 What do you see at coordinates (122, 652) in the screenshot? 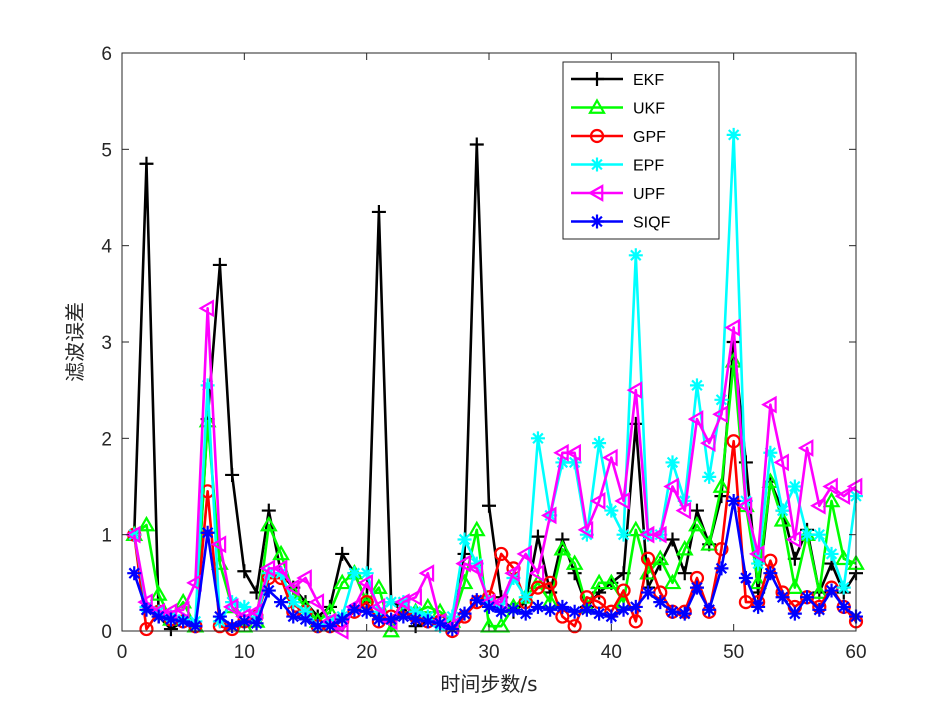
I see `x-tick-label: 0` at bounding box center [122, 652].